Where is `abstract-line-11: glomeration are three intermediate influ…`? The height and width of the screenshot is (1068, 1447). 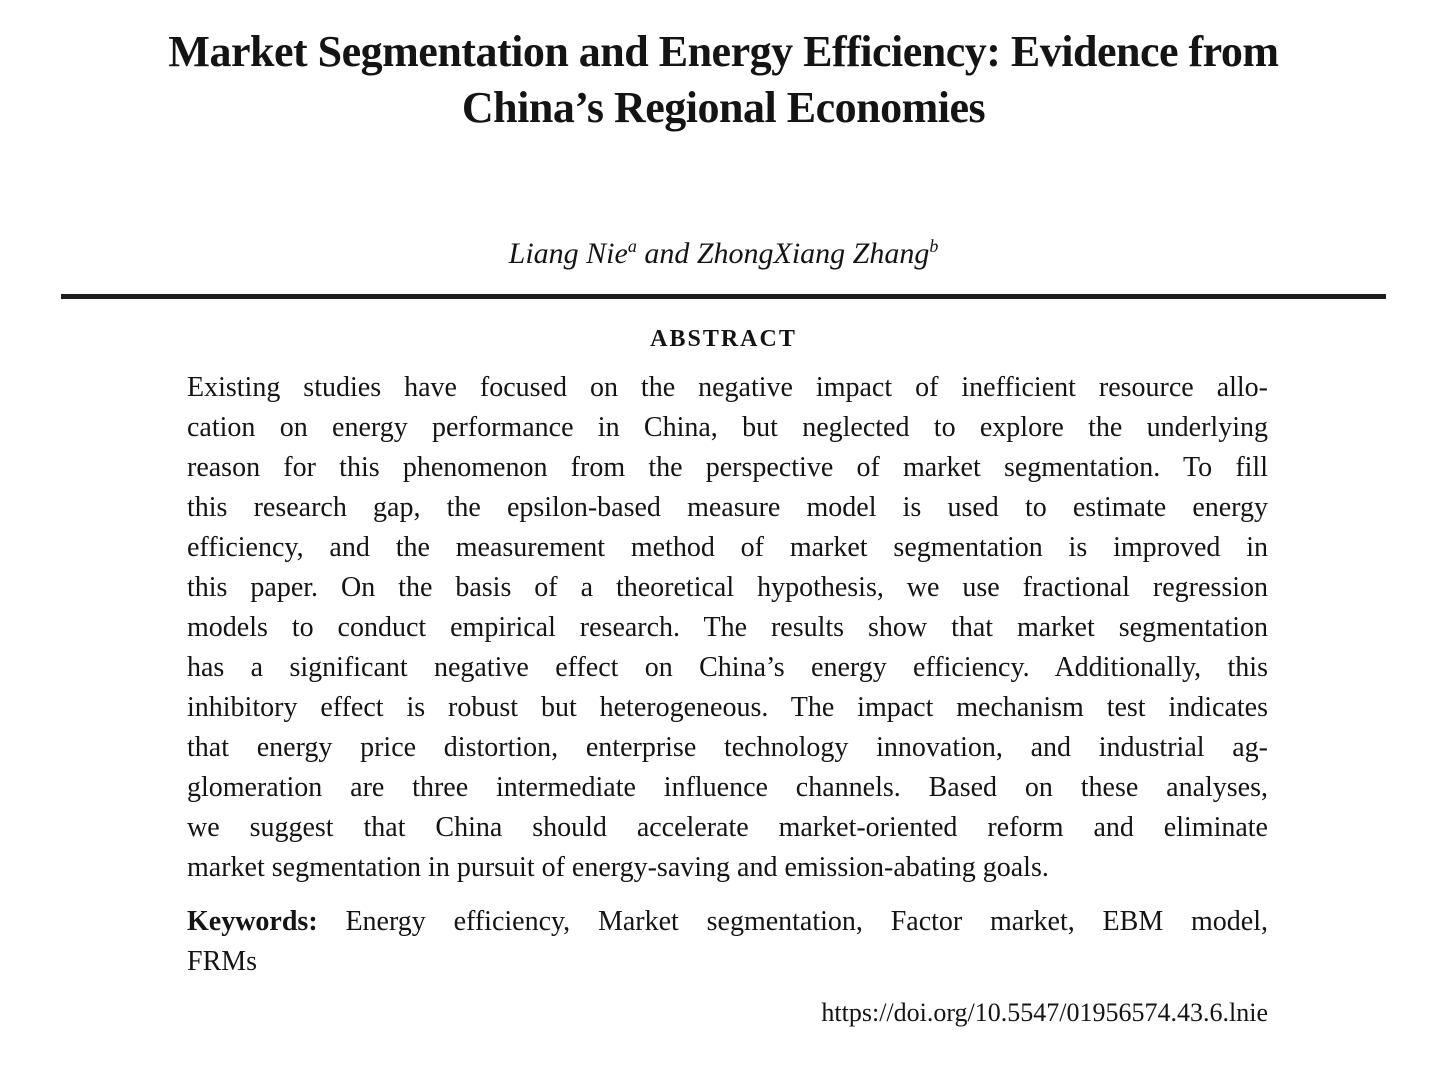
abstract-line-11: glomeration are three intermediate influ… is located at coordinates (727, 787).